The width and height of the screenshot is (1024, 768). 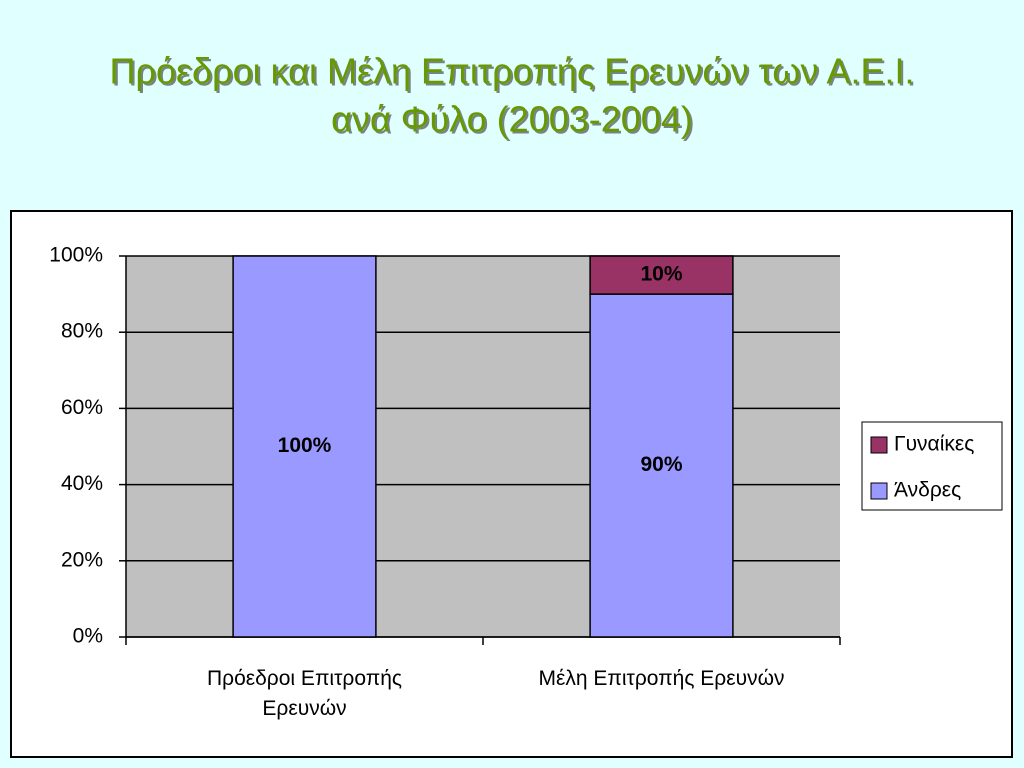 I want to click on y-tick-label: 60%, so click(x=82, y=407).